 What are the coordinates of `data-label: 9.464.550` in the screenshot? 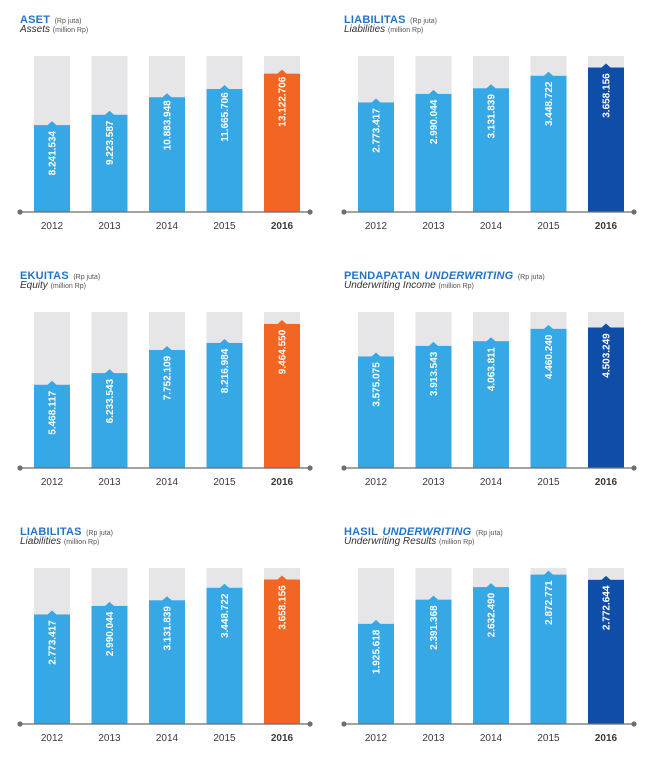 It's located at (283, 351).